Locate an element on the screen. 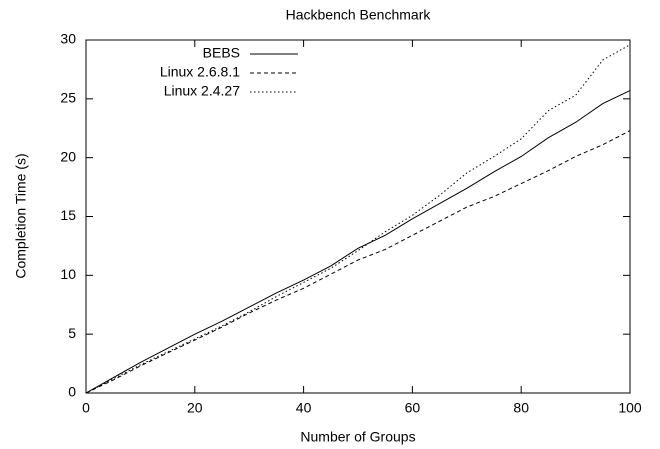 This screenshot has width=660, height=449. x-tick-label: 80 is located at coordinates (521, 408).